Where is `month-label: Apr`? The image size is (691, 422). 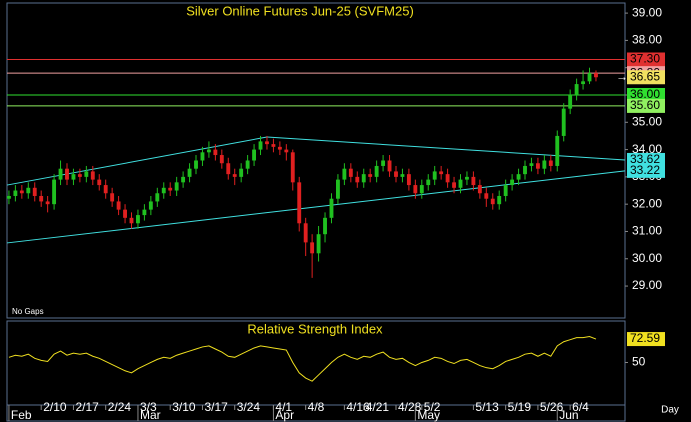 month-label: Apr is located at coordinates (284, 415).